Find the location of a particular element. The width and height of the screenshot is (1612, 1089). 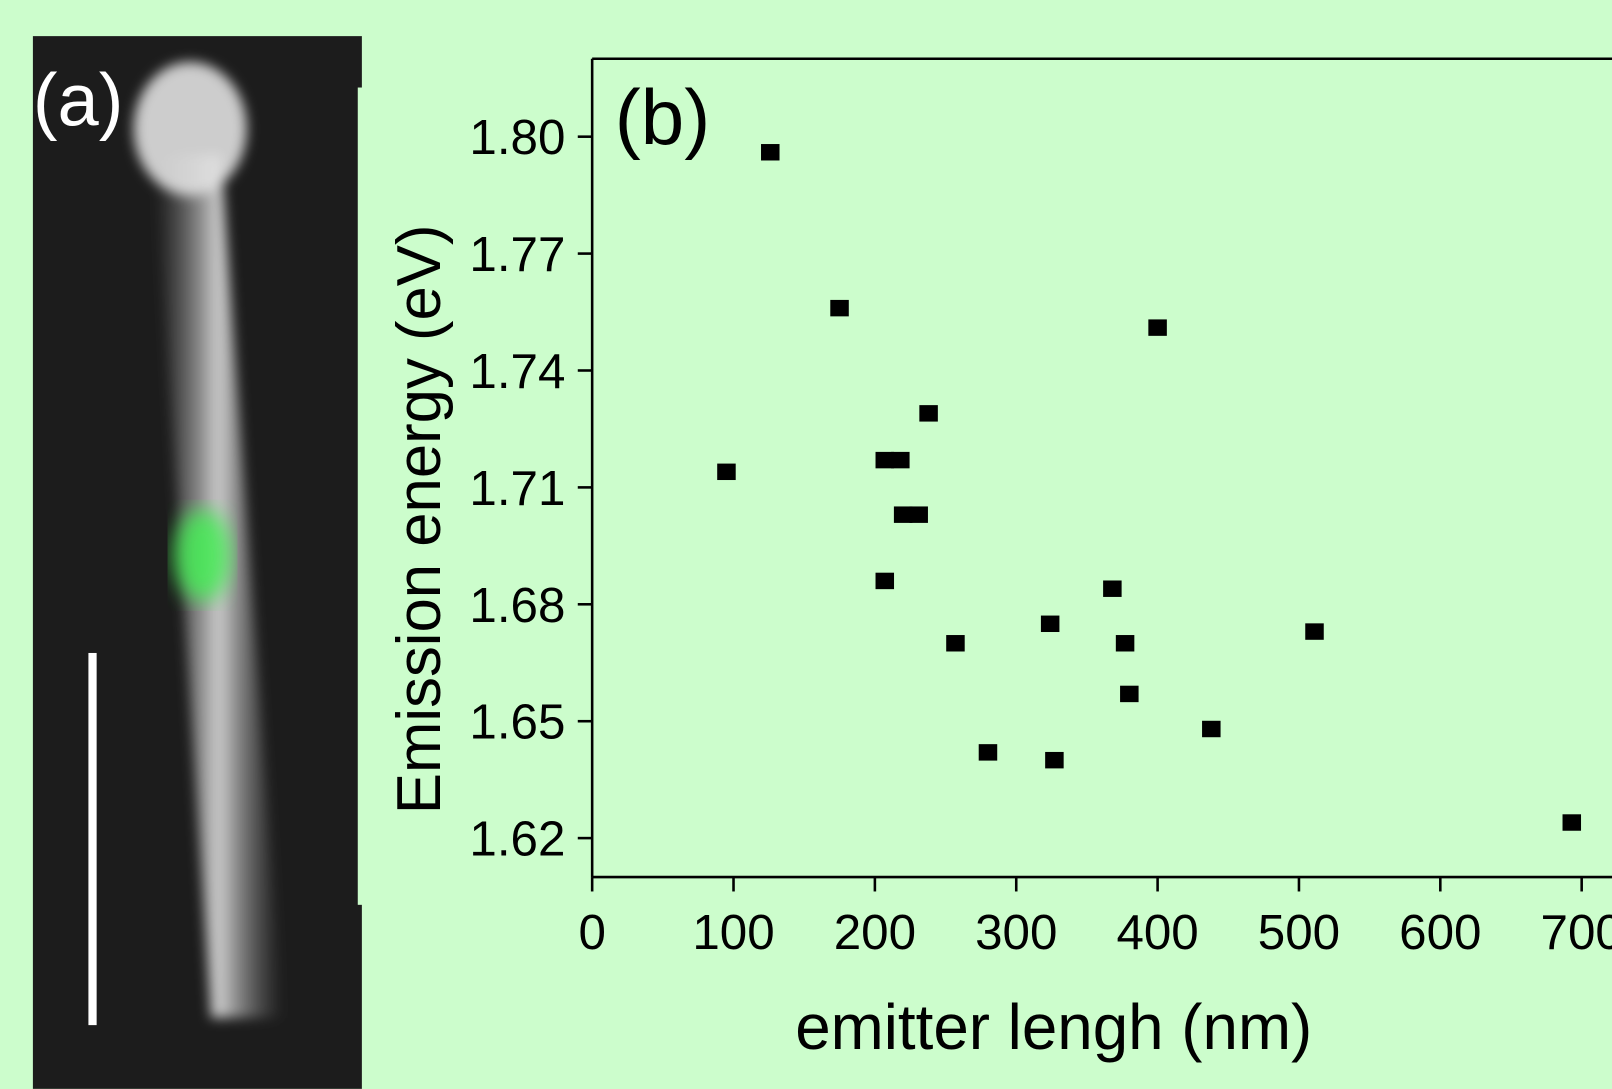

y-tick-label: 1.62 is located at coordinates (517, 839).